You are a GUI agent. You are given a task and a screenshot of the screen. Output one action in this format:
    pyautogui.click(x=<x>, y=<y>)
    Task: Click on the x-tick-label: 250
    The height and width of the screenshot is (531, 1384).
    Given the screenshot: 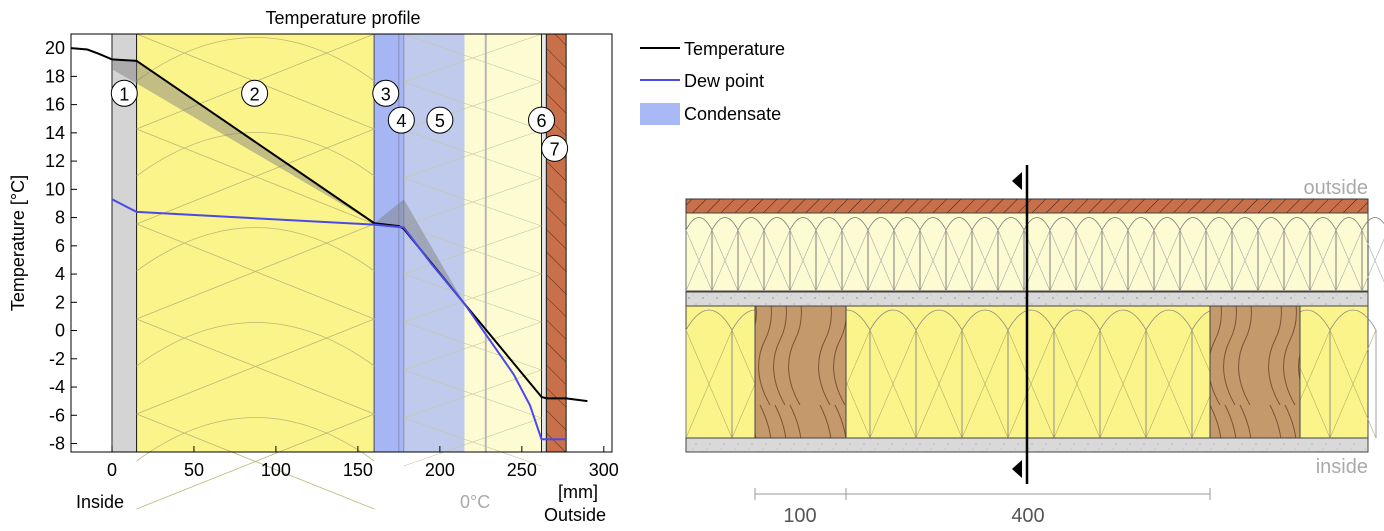 What is the action you would take?
    pyautogui.click(x=522, y=470)
    